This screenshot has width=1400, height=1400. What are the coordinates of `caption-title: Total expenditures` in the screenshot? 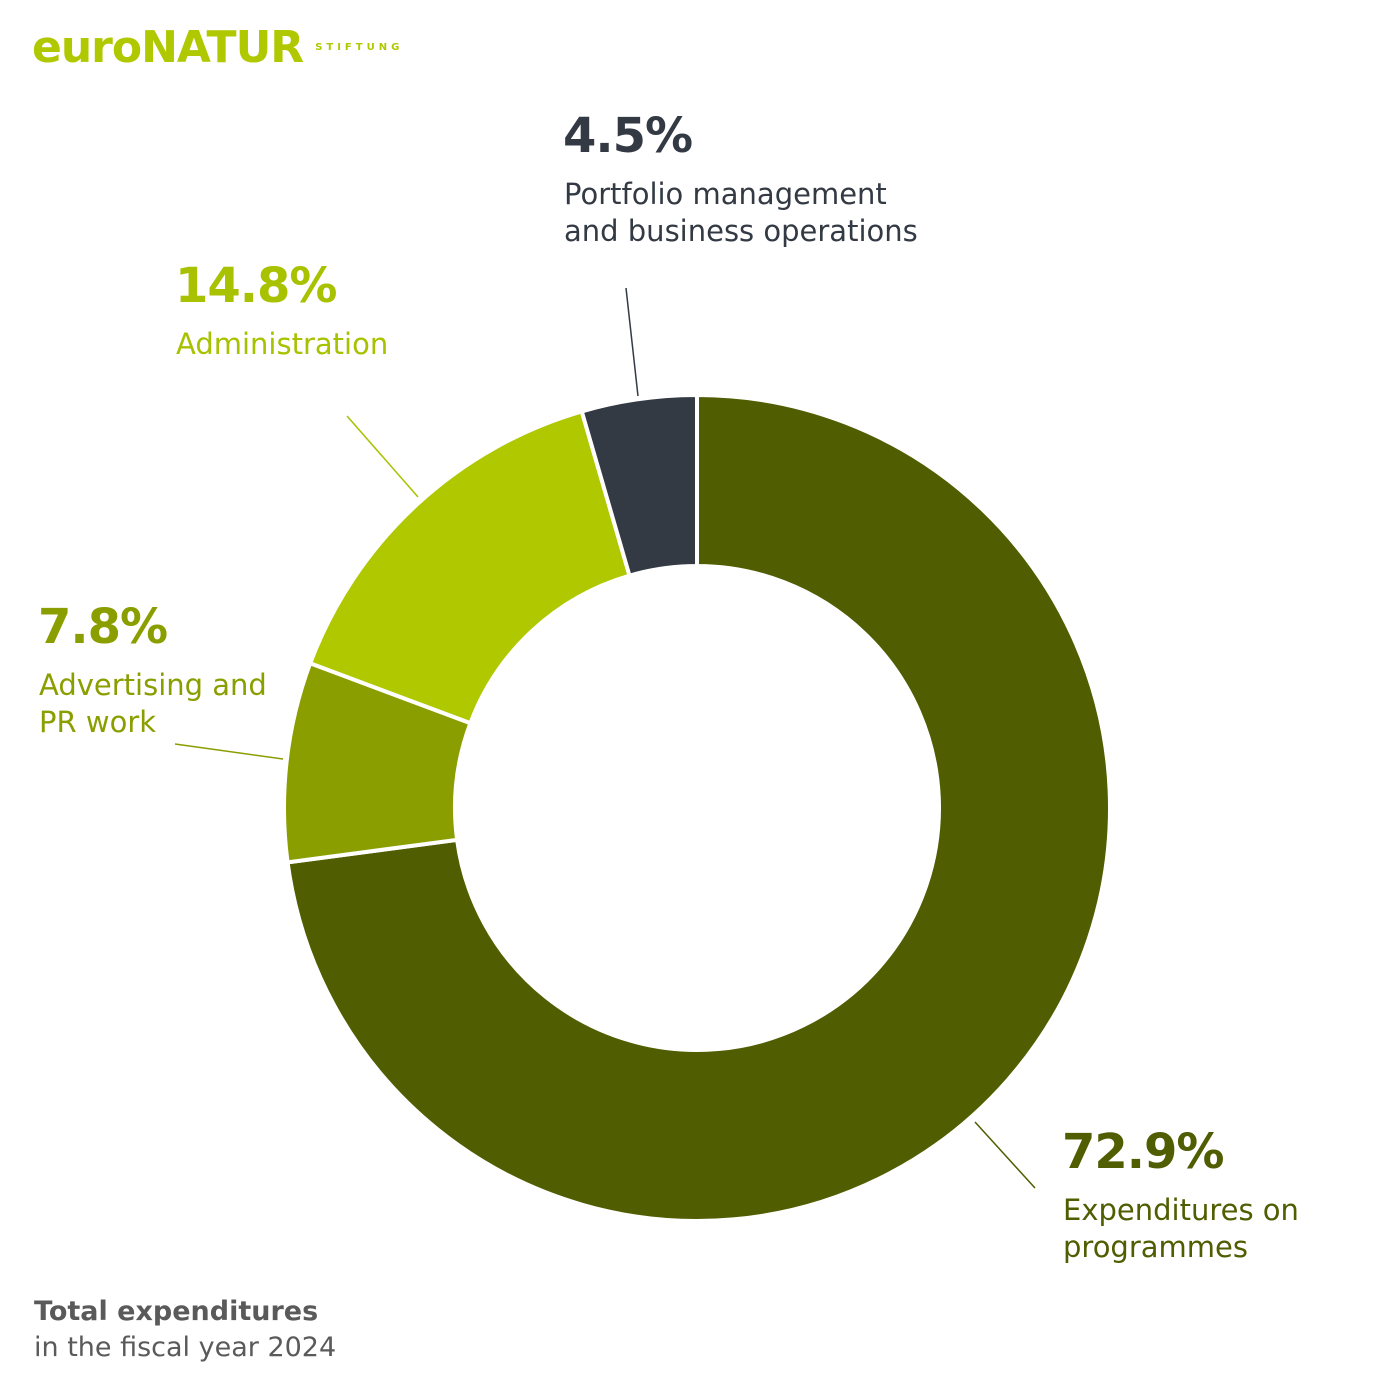 It's located at (176, 1311).